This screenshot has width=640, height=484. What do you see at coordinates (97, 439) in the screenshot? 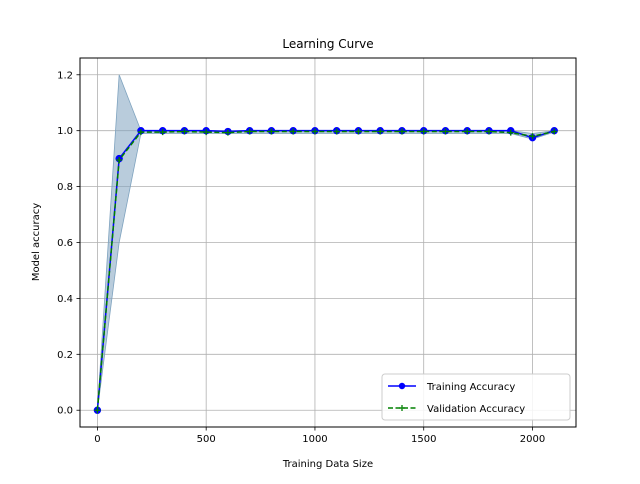
I see `x-tick-label: 0` at bounding box center [97, 439].